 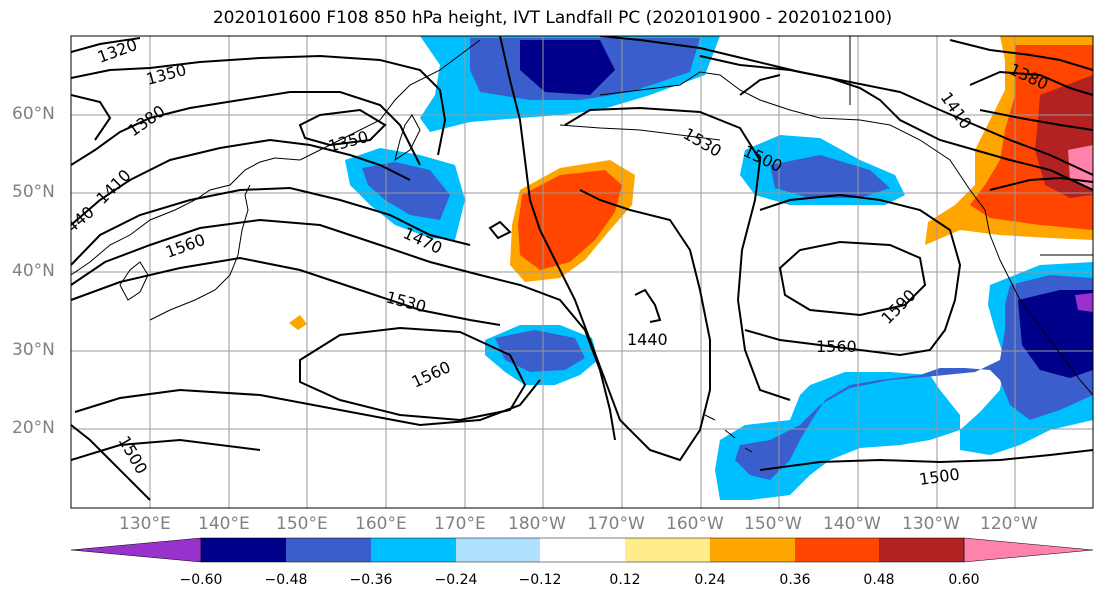 What do you see at coordinates (773, 524) in the screenshot?
I see `lon-label: 150°W` at bounding box center [773, 524].